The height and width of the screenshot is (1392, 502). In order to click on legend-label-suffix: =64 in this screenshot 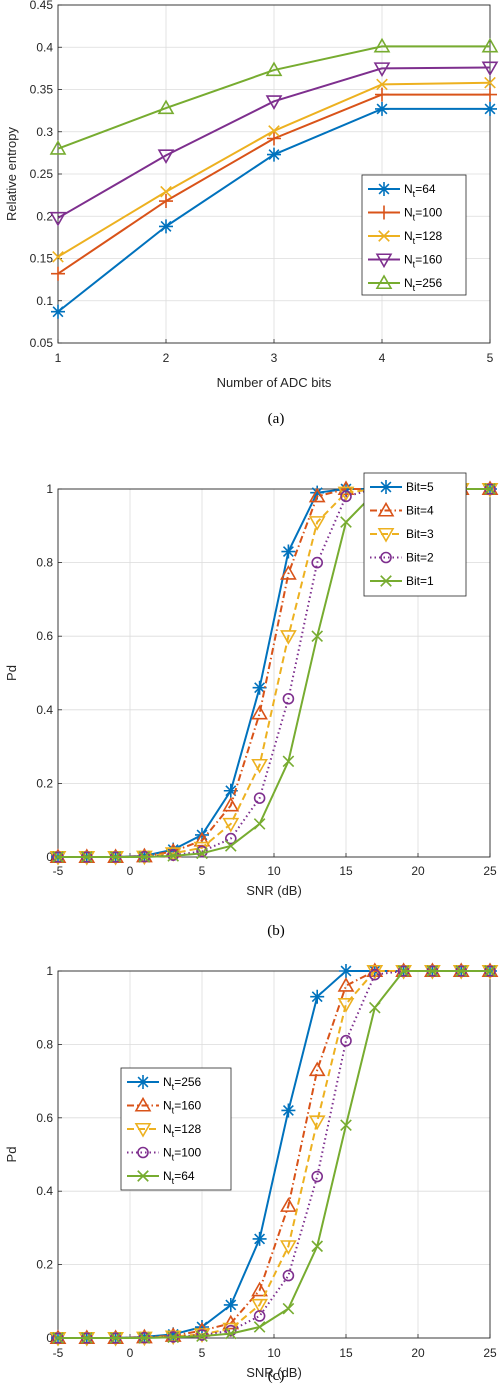, I will do `click(184, 1176)`.